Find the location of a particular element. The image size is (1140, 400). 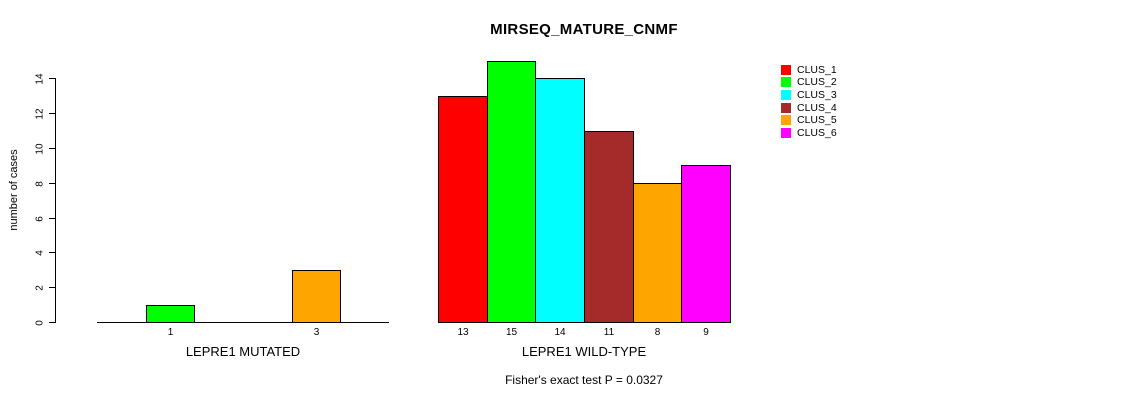

bar-value-label: 8 is located at coordinates (657, 332).